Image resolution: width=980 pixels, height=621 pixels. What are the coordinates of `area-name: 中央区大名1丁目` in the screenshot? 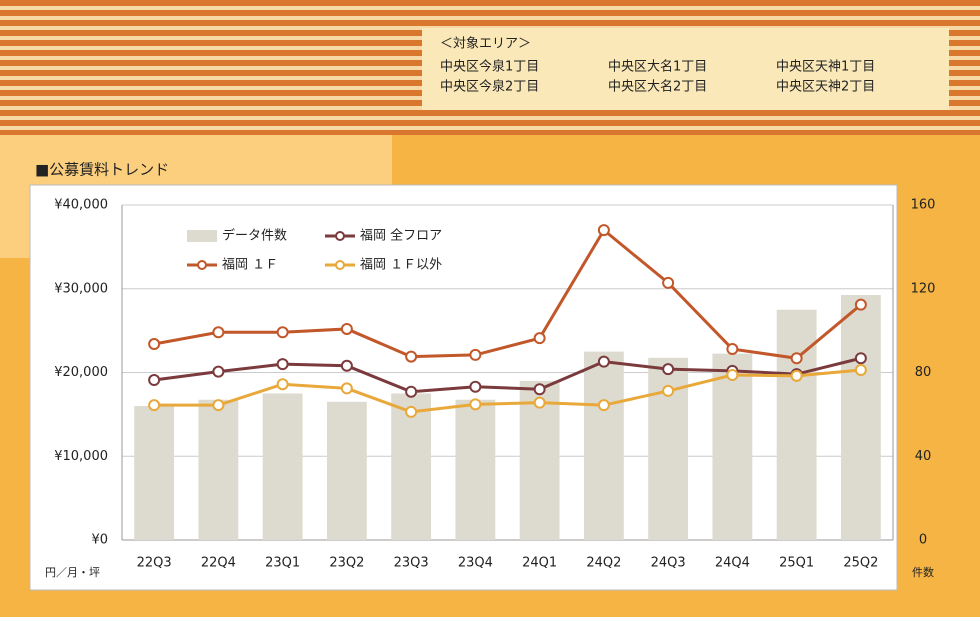 It's located at (657, 67).